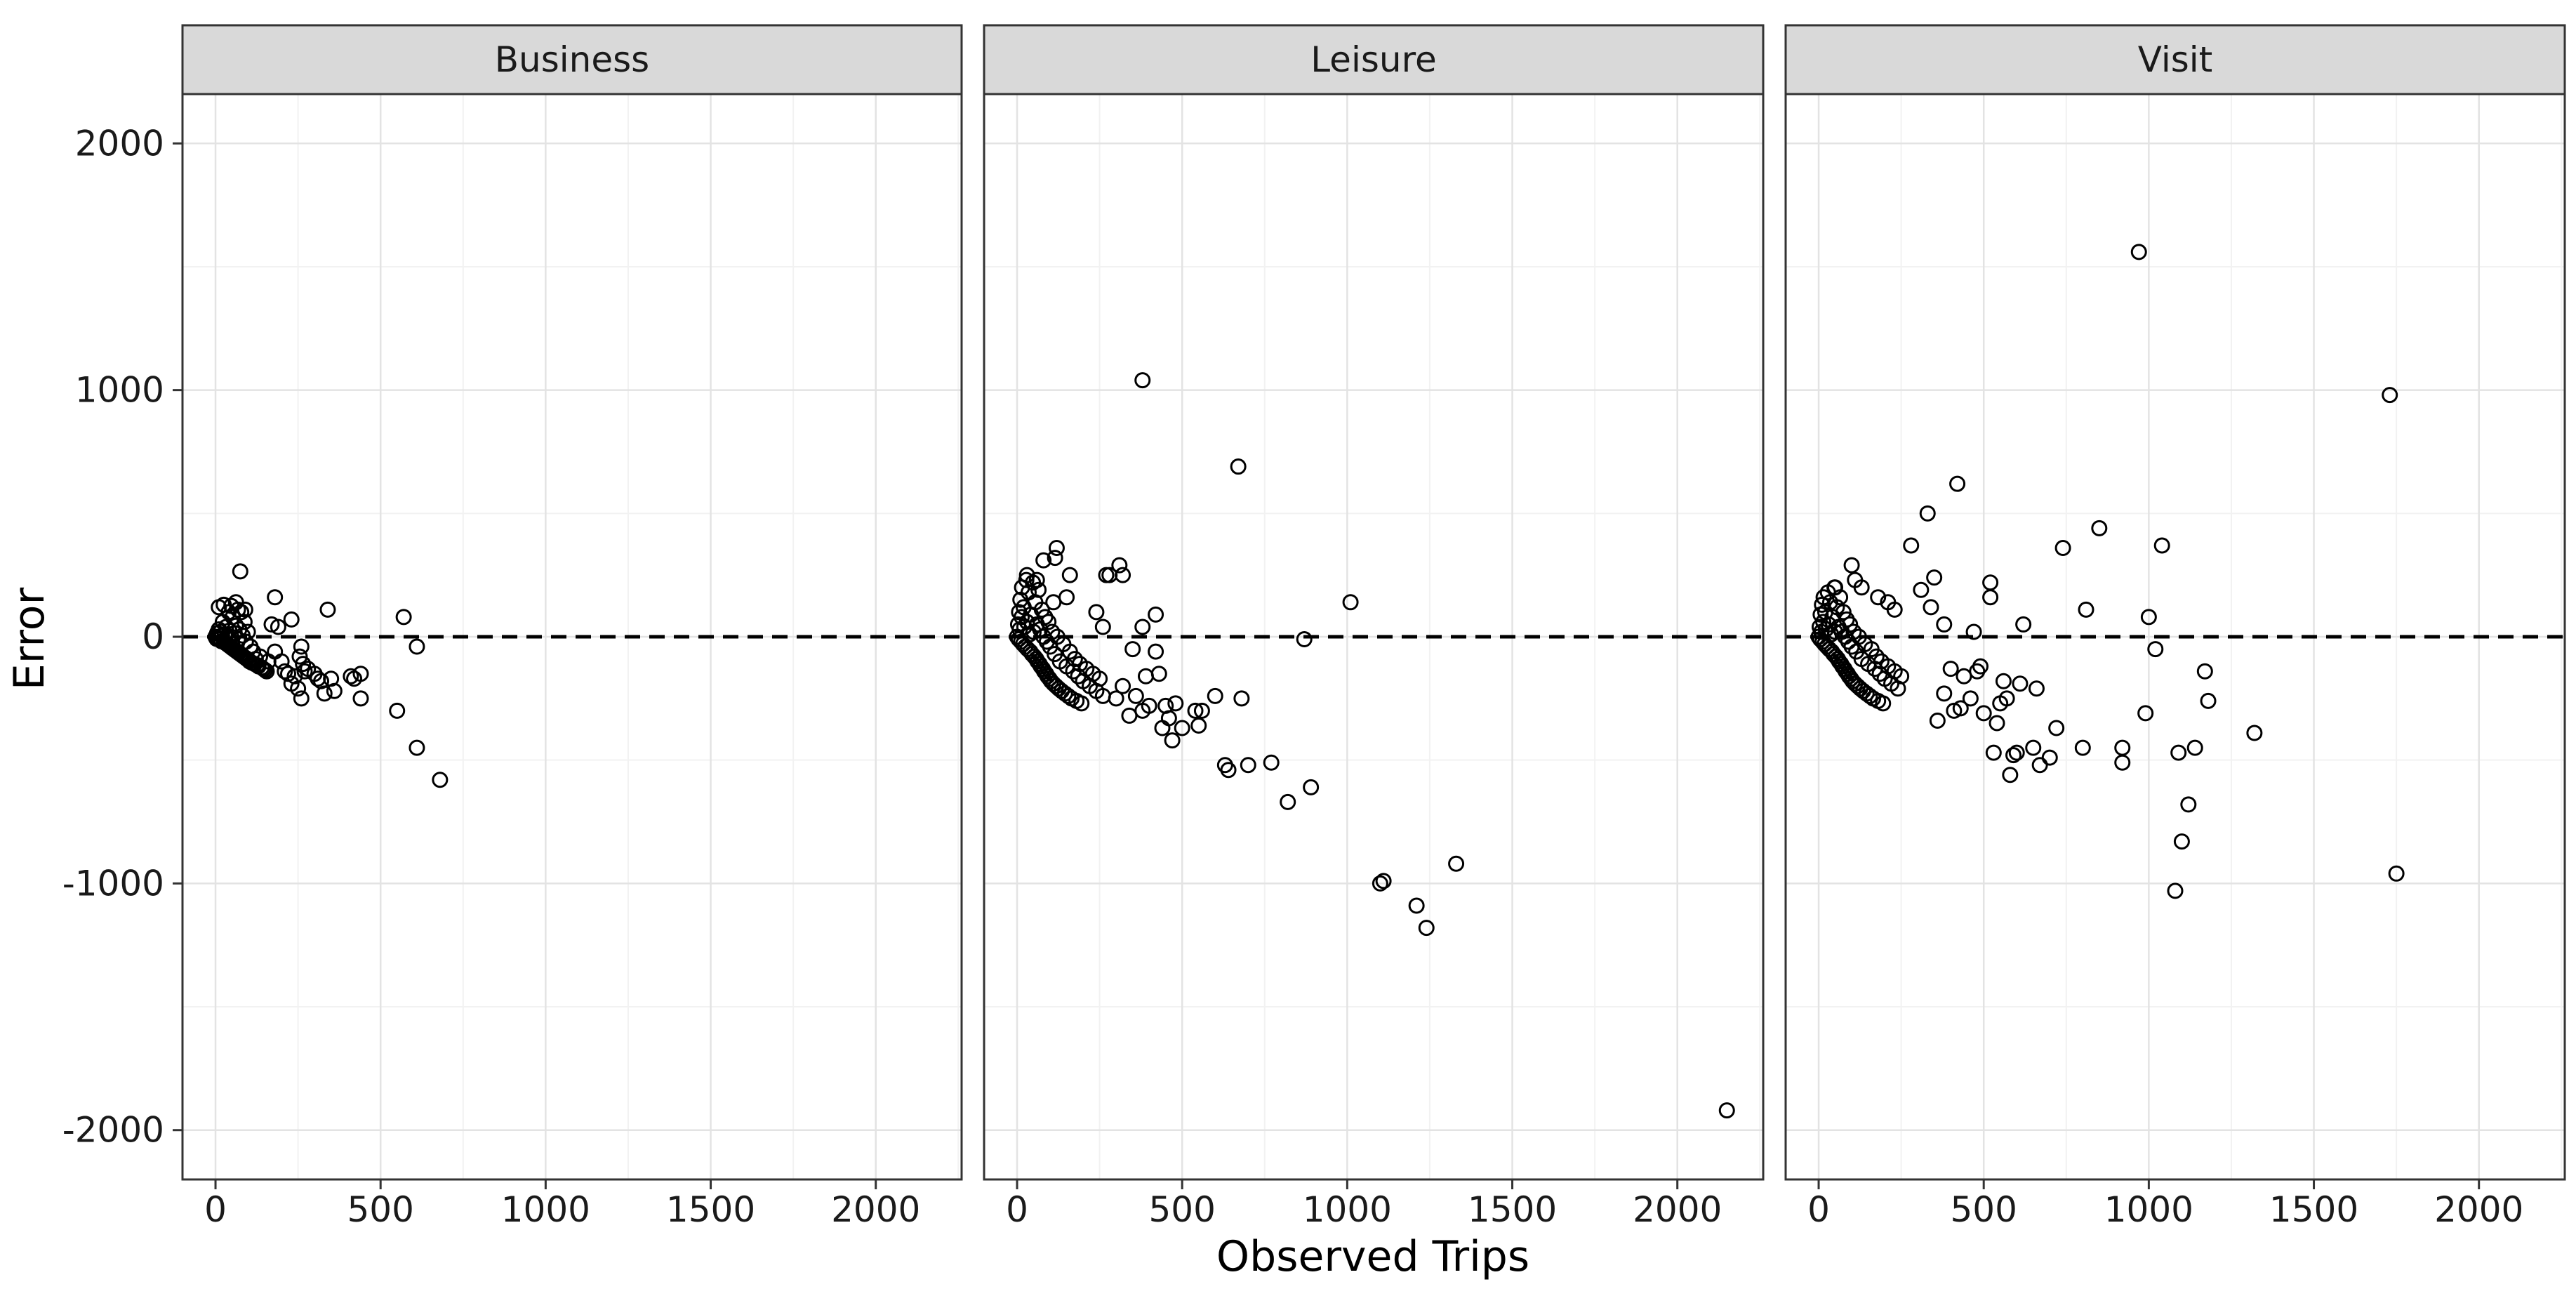  What do you see at coordinates (113, 1131) in the screenshot?
I see `y-tick-label: -2000` at bounding box center [113, 1131].